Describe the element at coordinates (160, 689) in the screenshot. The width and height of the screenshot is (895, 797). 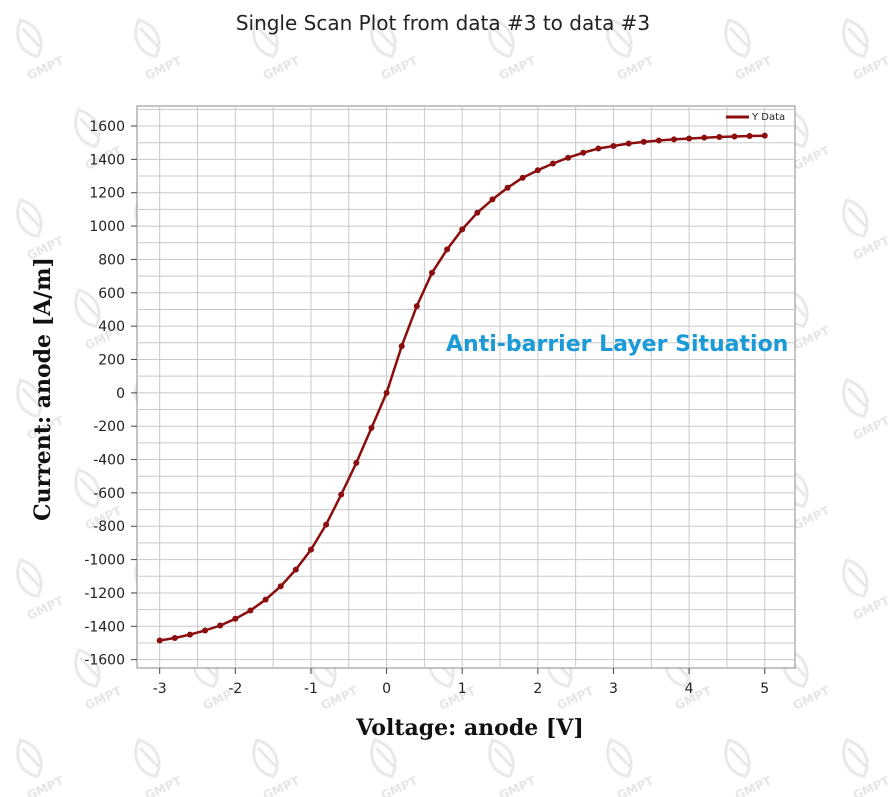
I see `x-tick-label: -3` at that location.